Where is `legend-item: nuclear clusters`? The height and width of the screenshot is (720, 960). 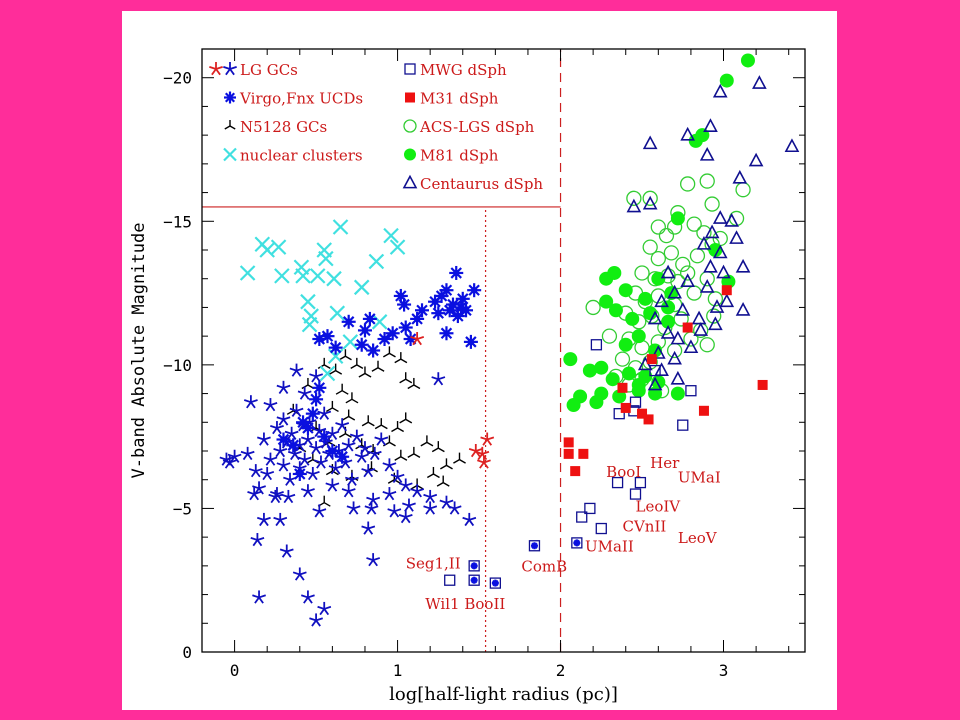 legend-item: nuclear clusters is located at coordinates (293, 156).